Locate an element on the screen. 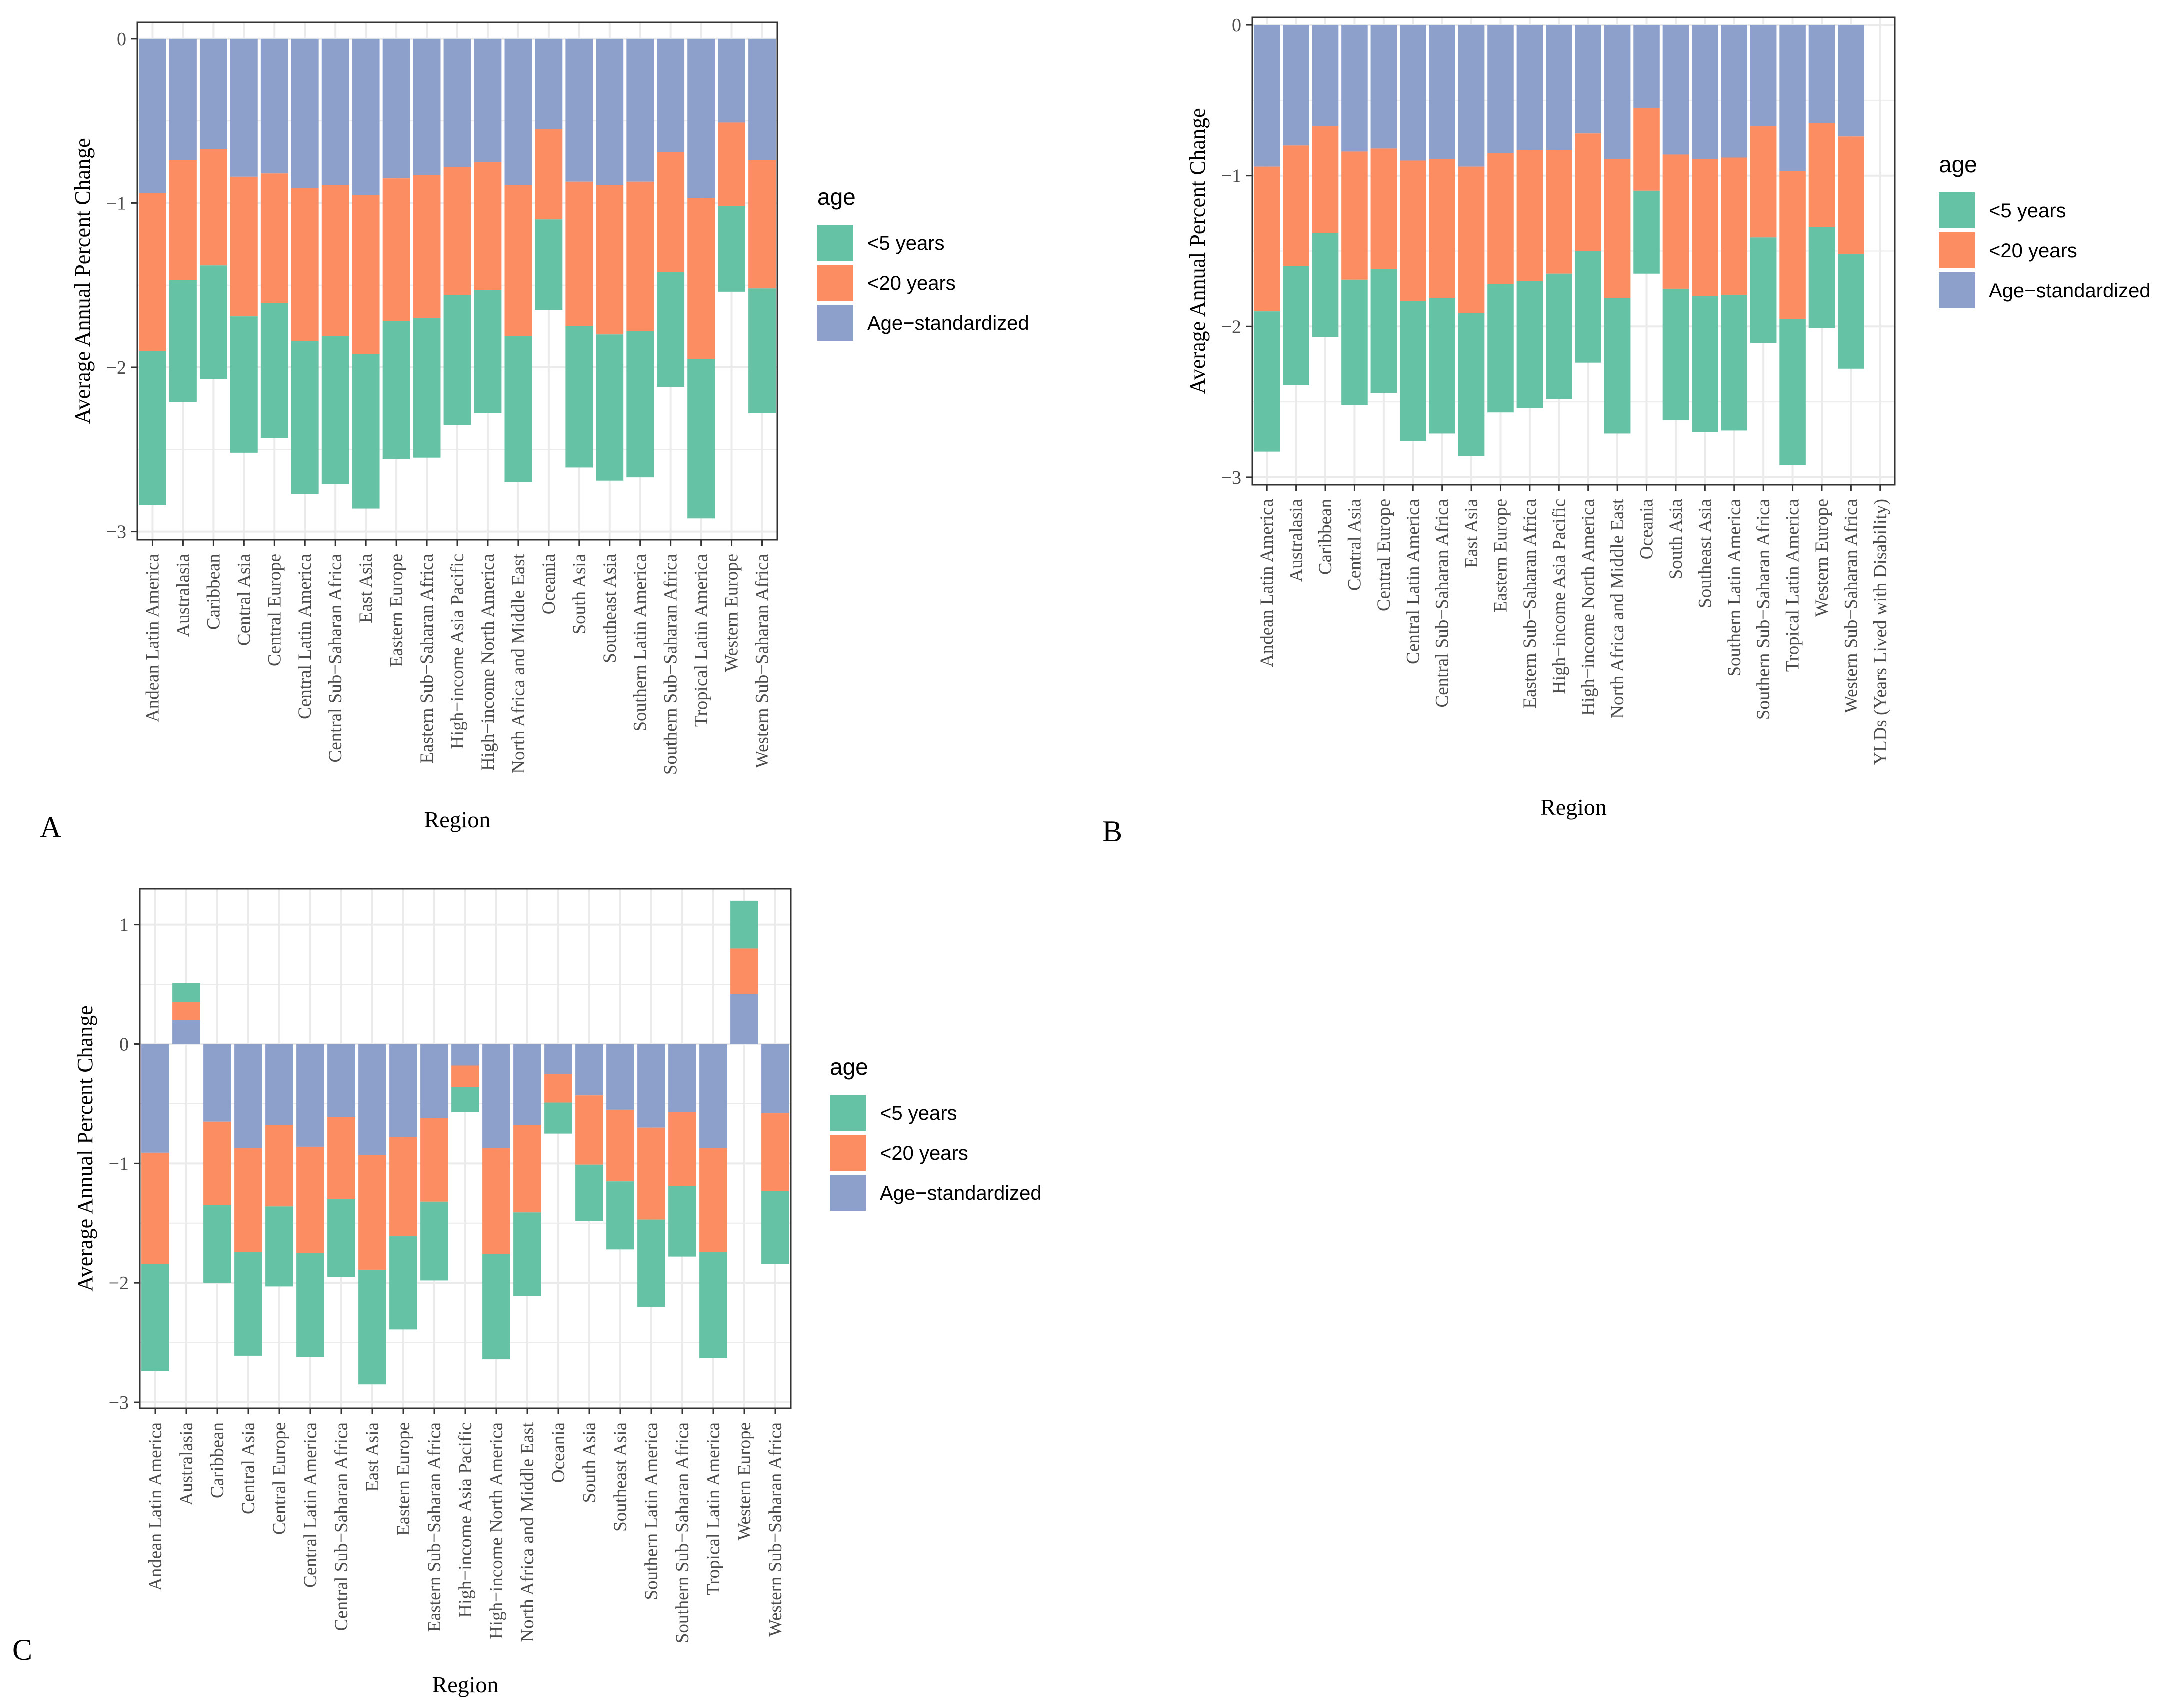 The width and height of the screenshot is (2171, 1708). y-tick-label: −2 is located at coordinates (116, 368).